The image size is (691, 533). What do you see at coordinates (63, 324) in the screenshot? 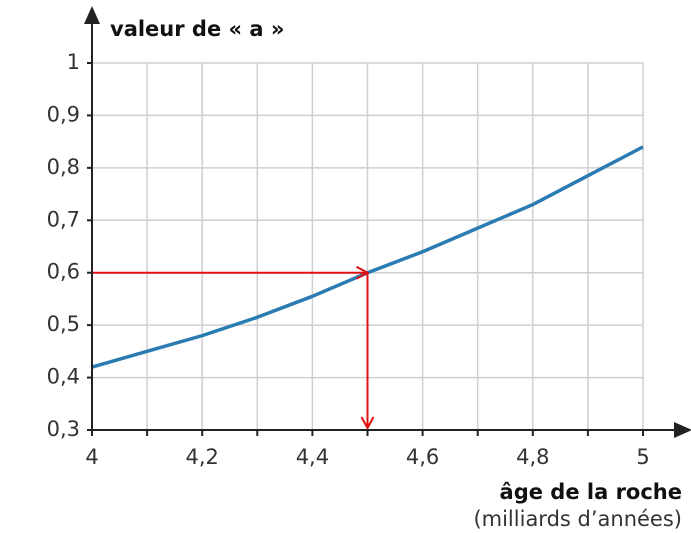
I see `y-tick-label: 0,5` at bounding box center [63, 324].